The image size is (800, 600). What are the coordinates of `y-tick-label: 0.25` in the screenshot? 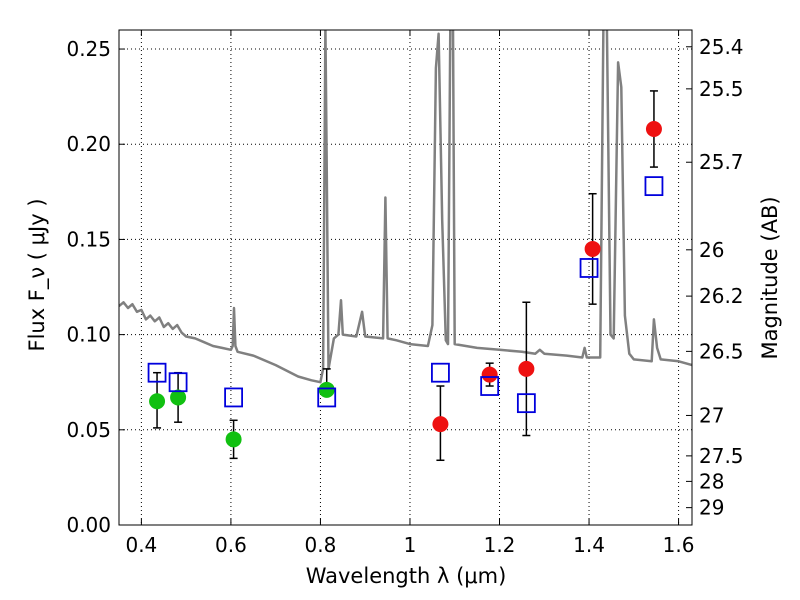 It's located at (88, 49).